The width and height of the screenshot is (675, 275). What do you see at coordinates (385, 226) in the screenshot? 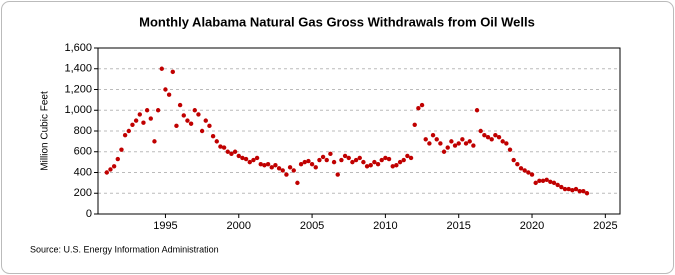
I see `x-tick-label: 2010` at bounding box center [385, 226].